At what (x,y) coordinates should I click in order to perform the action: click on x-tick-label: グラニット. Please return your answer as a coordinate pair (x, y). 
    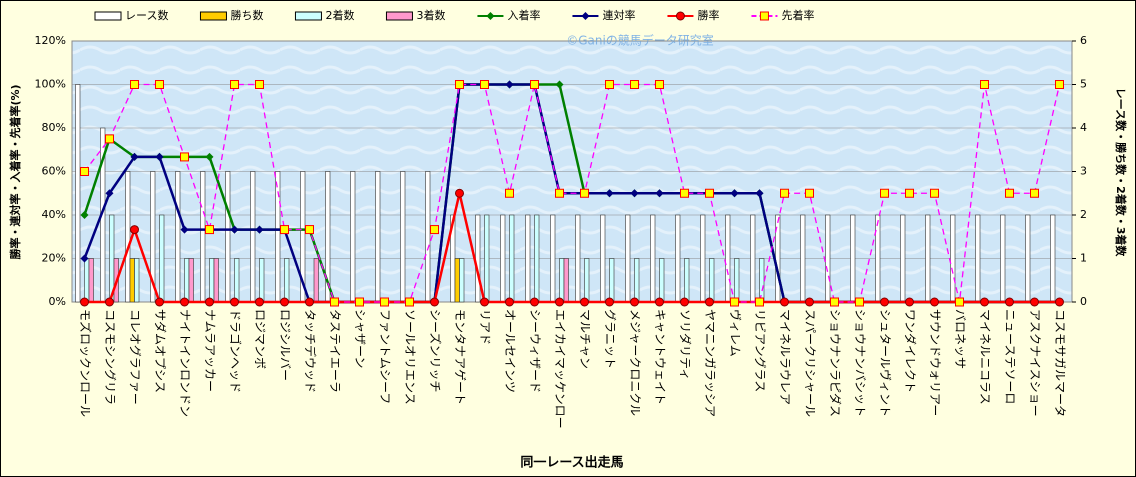
    Looking at the image, I should click on (610, 339).